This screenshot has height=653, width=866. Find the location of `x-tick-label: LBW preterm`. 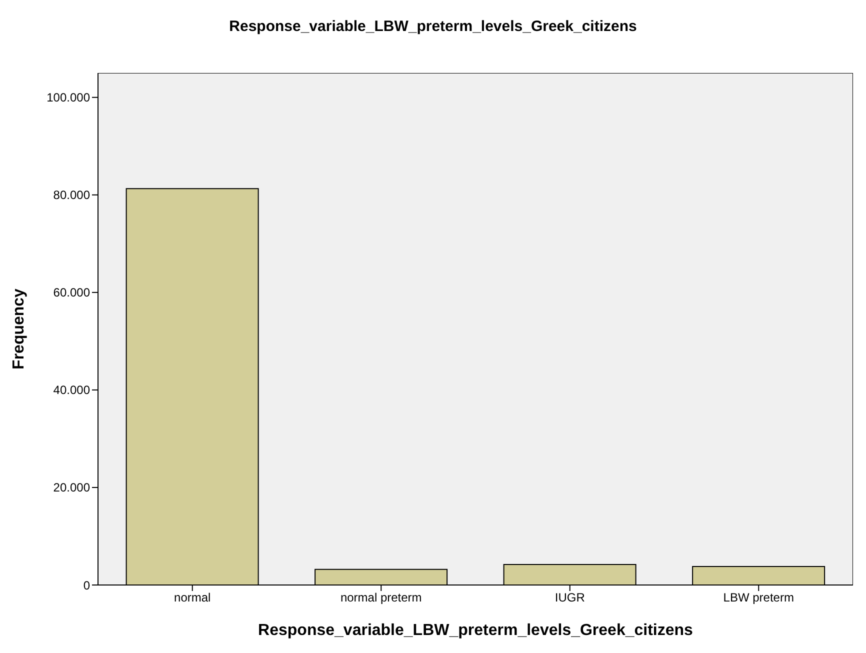

x-tick-label: LBW preterm is located at coordinates (758, 597).